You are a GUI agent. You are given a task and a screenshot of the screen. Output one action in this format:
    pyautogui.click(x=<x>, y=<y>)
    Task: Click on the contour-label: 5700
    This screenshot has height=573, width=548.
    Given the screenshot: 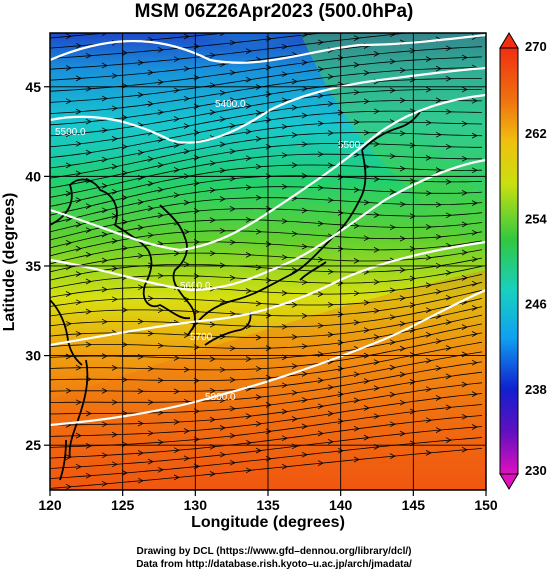 What is the action you would take?
    pyautogui.click(x=201, y=337)
    